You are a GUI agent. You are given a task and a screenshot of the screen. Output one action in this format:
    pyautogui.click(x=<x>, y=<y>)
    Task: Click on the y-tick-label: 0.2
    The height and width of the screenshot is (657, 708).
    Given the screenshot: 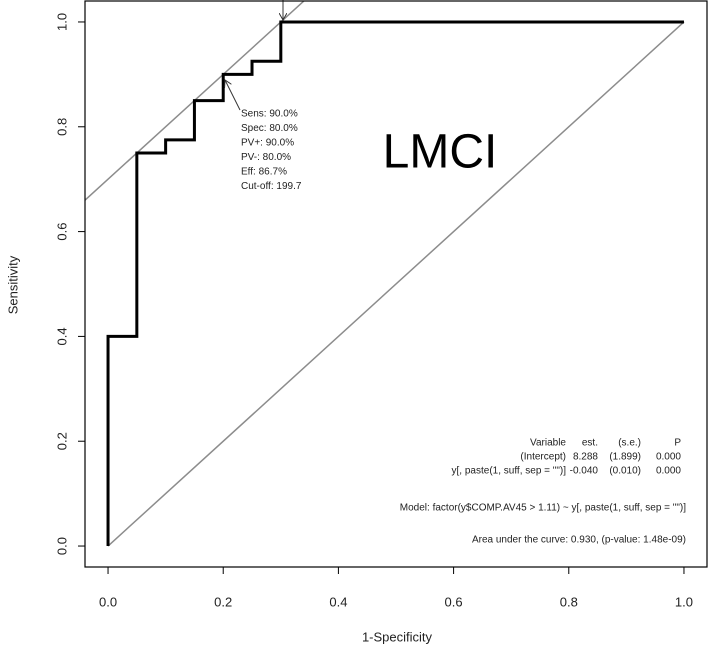 What is the action you would take?
    pyautogui.click(x=61, y=441)
    